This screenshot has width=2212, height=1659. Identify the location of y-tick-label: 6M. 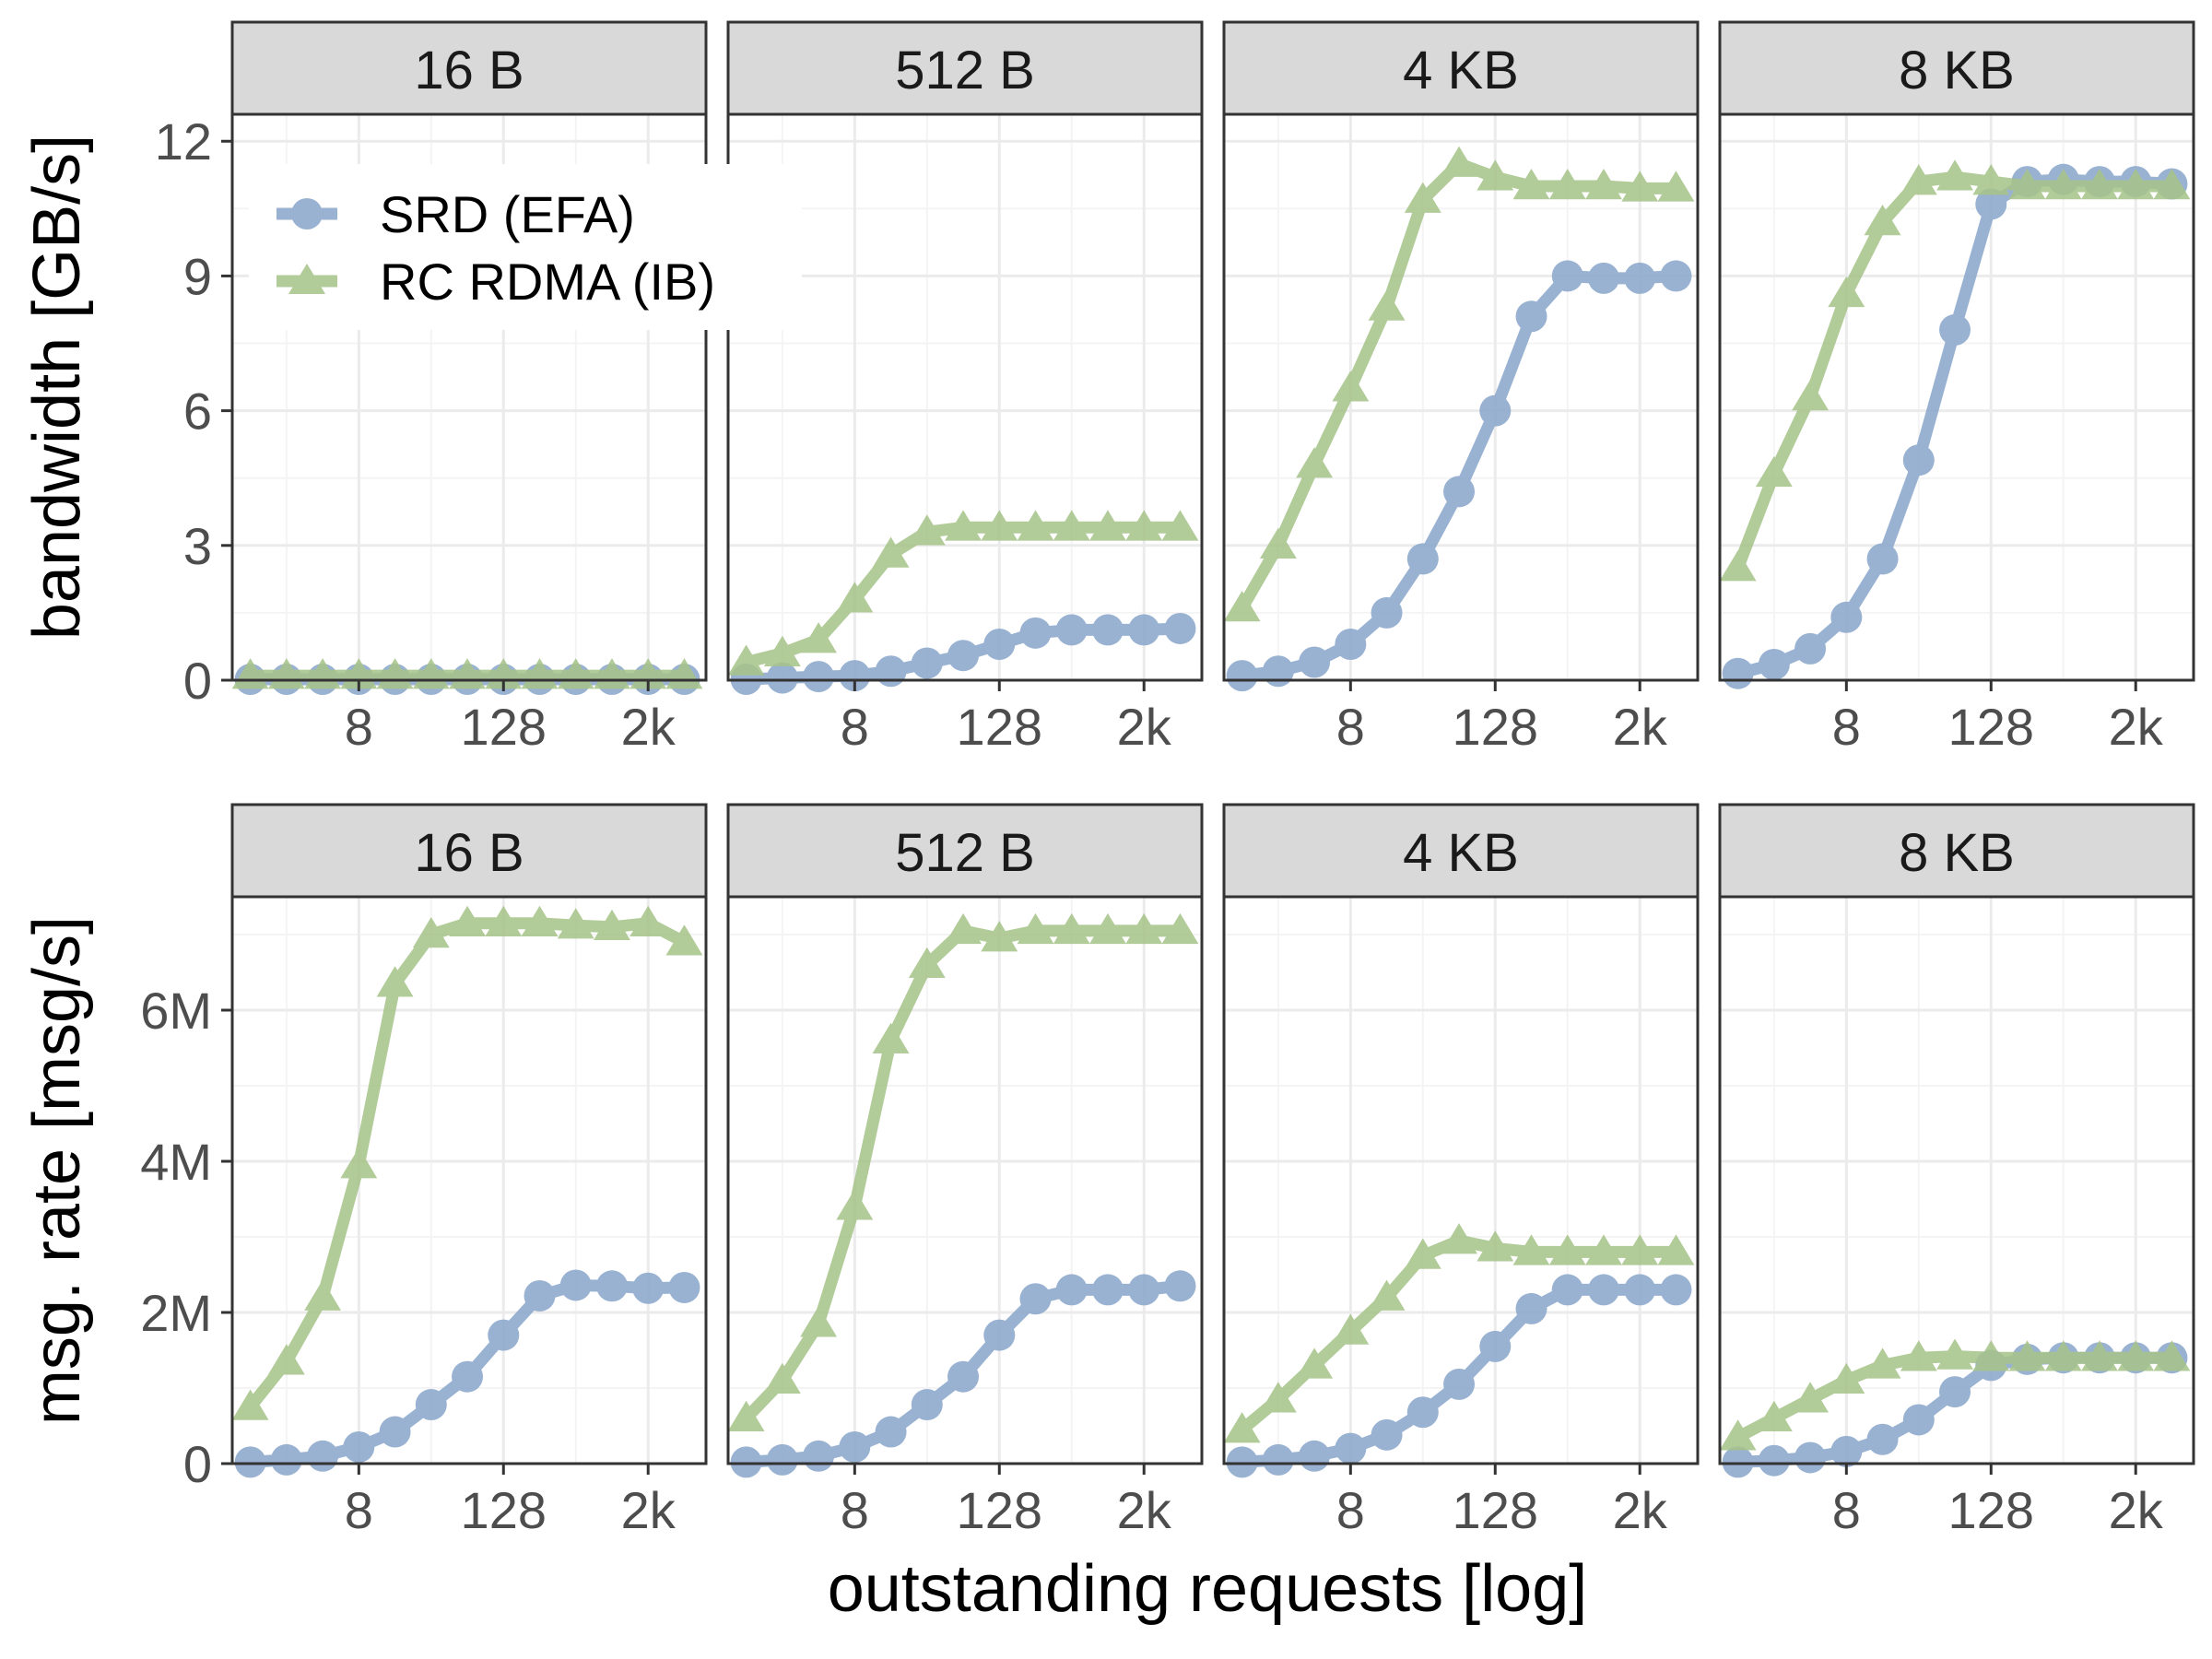
(176, 1011).